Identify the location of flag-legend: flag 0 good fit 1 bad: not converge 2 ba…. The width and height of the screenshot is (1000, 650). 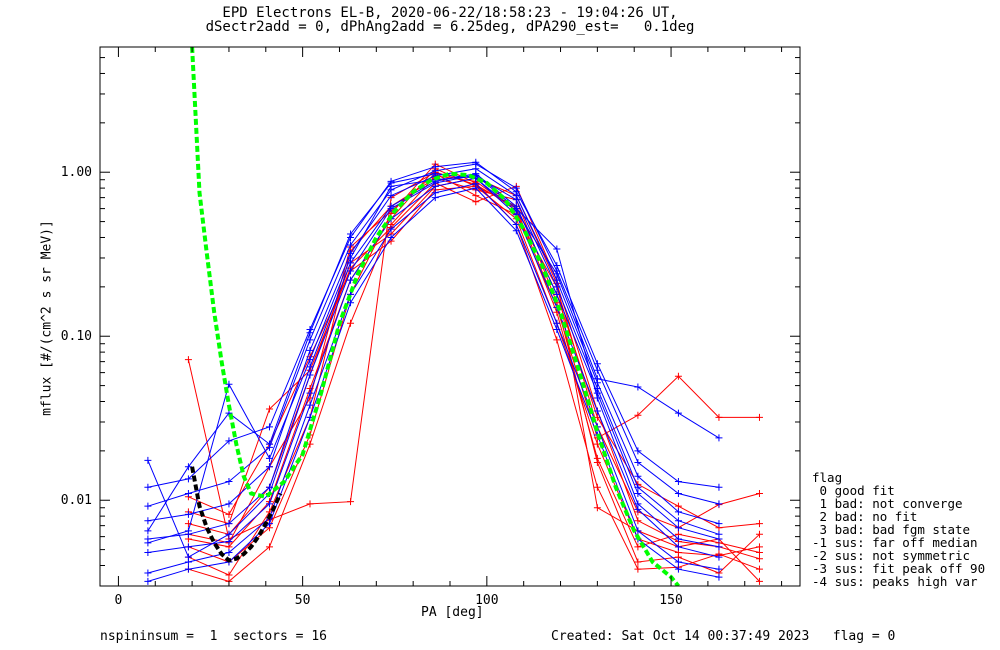
(898, 529).